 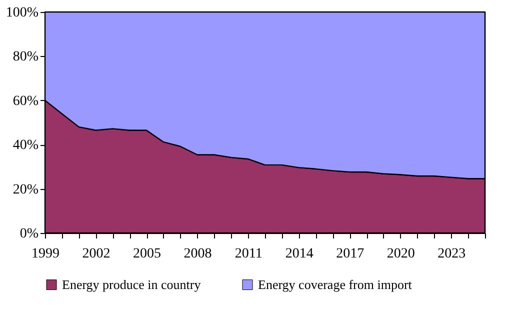 I want to click on x-tick-label: 2005, so click(x=147, y=254).